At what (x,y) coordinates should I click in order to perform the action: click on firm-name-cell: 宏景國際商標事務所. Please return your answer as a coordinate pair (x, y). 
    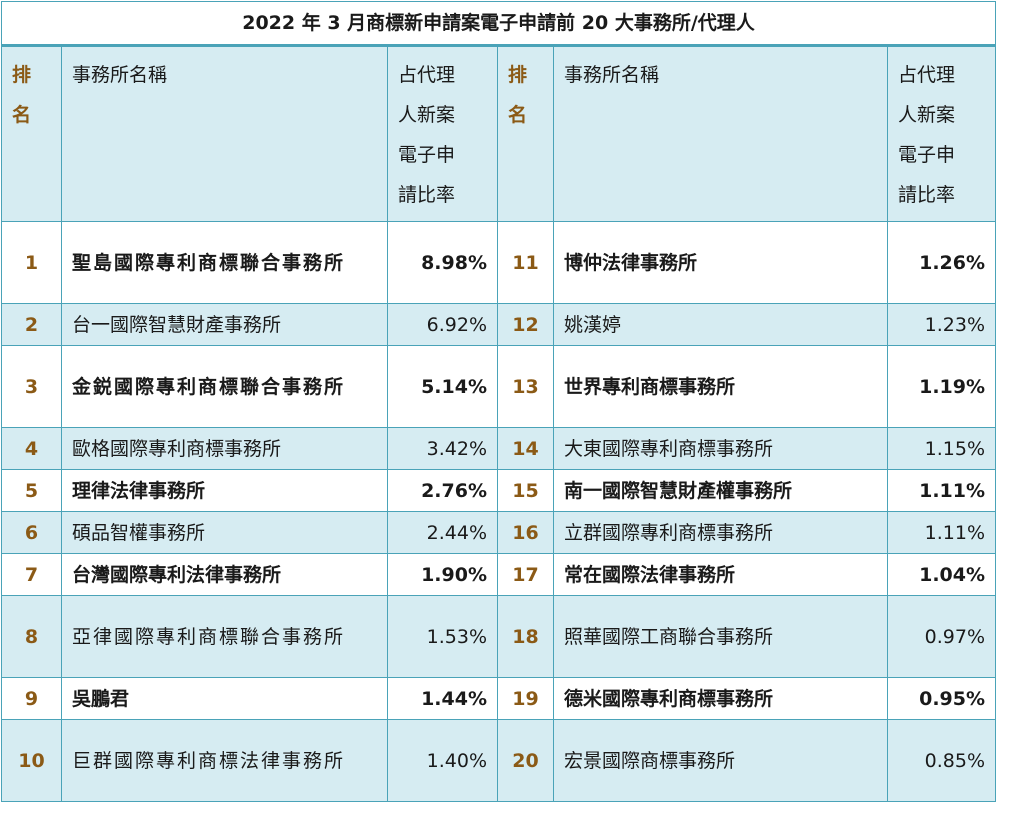
    Looking at the image, I should click on (720, 760).